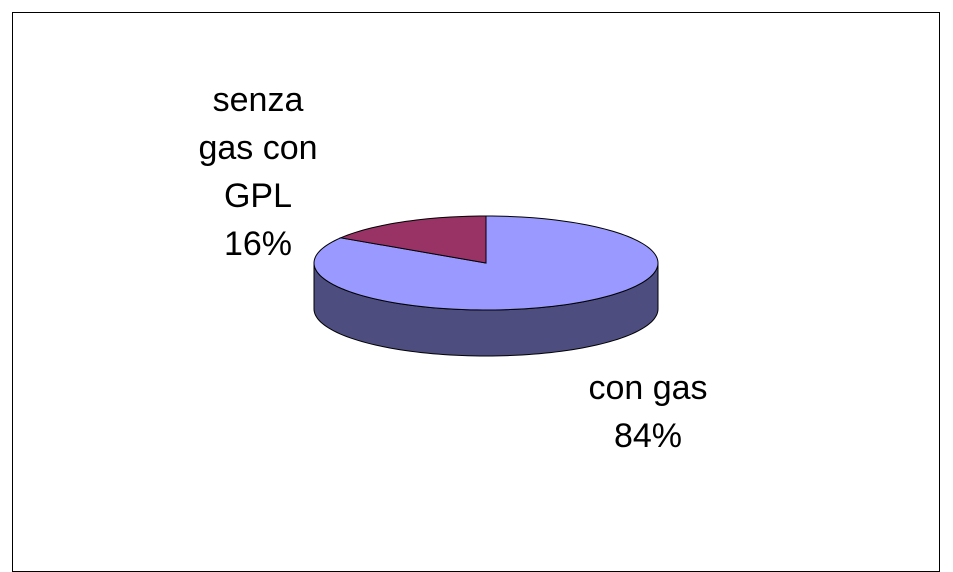 The image size is (953, 572). I want to click on data-label: con gas 84%, so click(648, 412).